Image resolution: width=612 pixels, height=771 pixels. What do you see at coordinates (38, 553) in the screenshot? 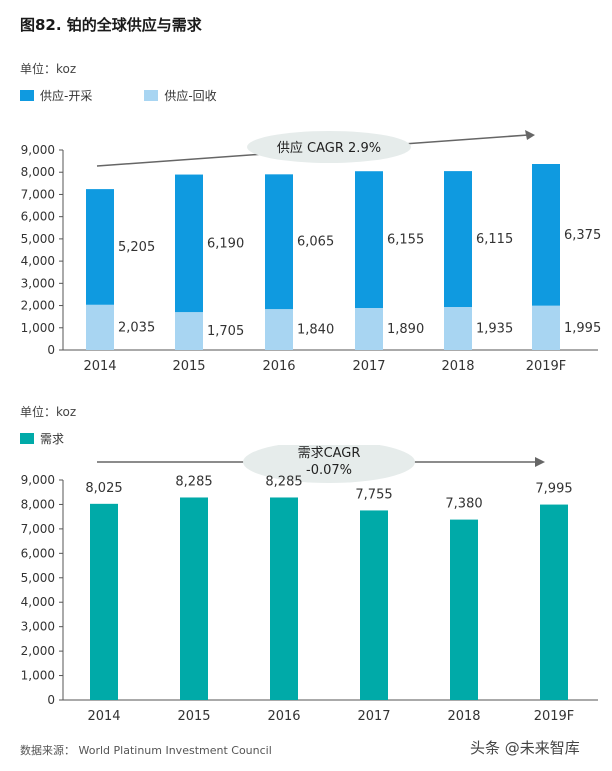
I see `demand-y-tick-label: 6,000` at bounding box center [38, 553].